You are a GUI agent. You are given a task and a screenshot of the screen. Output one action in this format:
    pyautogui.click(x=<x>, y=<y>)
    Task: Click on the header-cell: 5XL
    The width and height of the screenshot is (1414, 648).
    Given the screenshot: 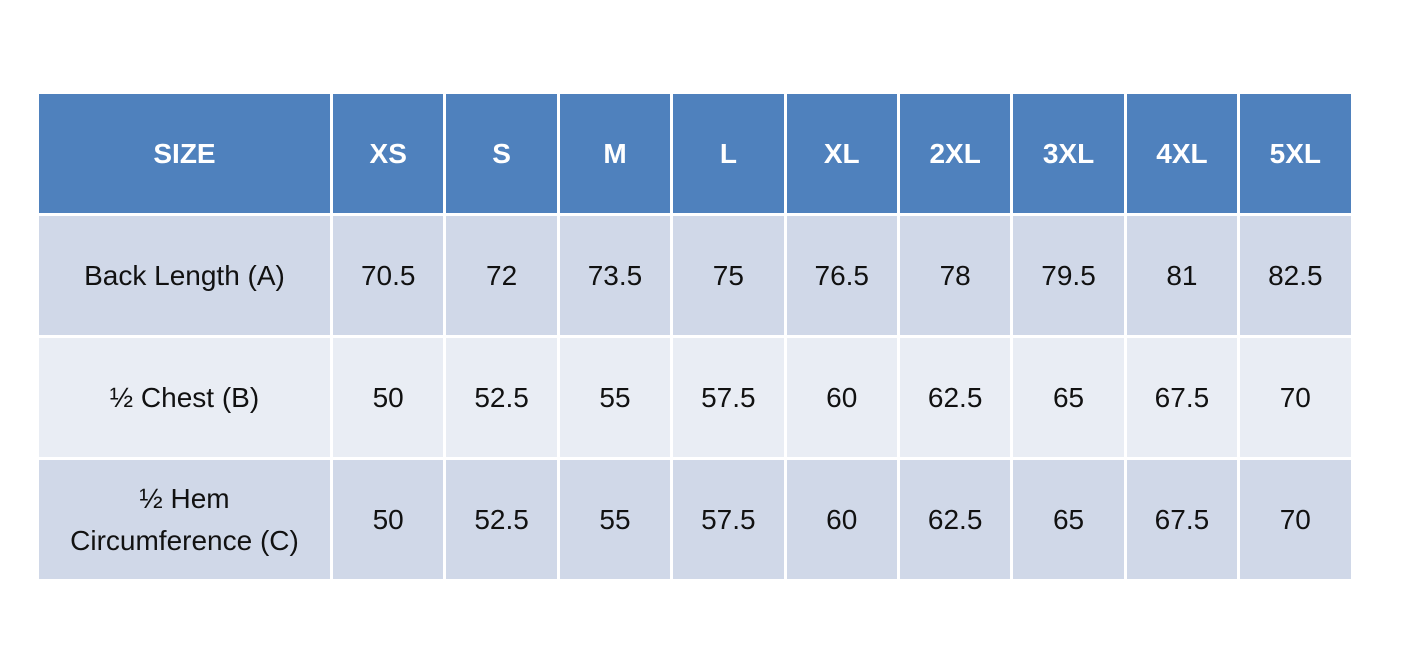 What is the action you would take?
    pyautogui.click(x=1295, y=153)
    